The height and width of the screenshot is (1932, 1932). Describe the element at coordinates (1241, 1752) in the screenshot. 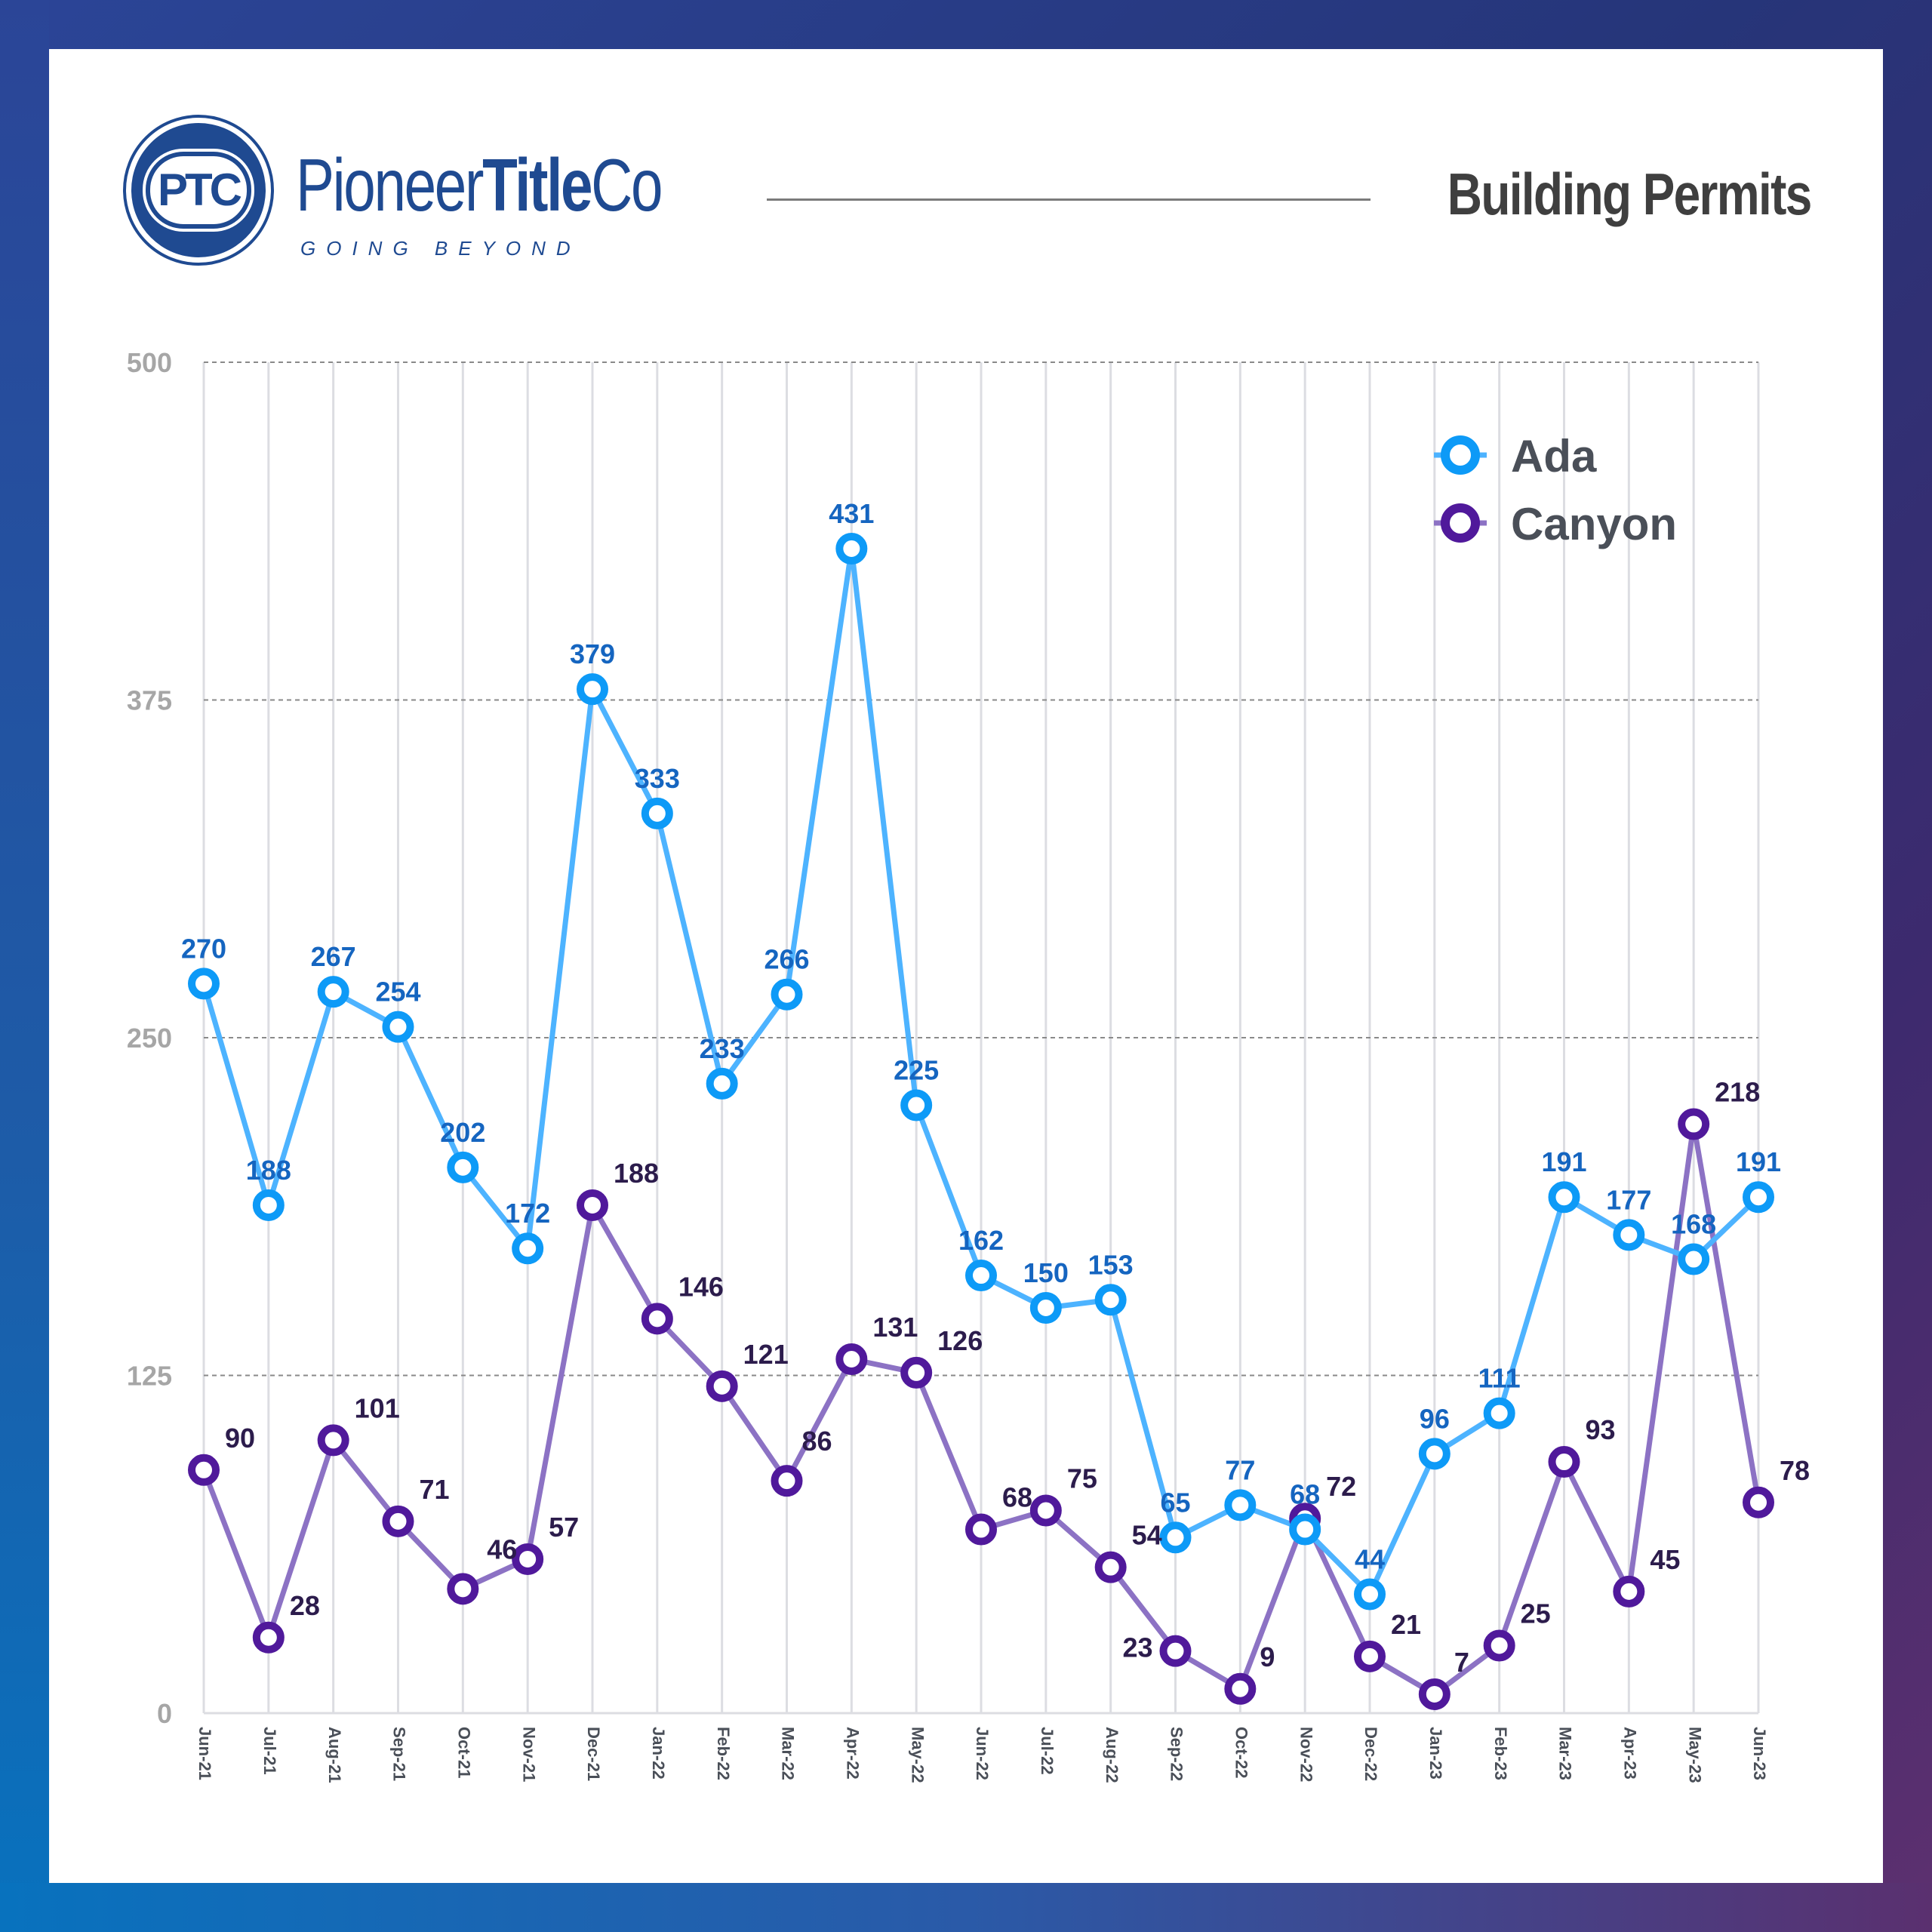

I see `x-tick-label: Oct-22` at that location.